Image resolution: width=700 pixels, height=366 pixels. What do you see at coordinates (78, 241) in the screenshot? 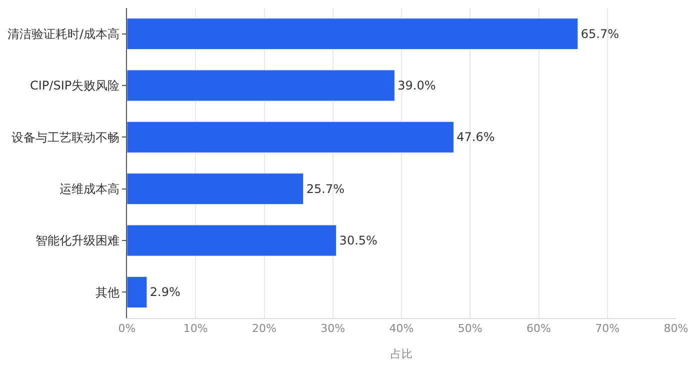
I see `y-tick-label: 智能化升级困难` at bounding box center [78, 241].